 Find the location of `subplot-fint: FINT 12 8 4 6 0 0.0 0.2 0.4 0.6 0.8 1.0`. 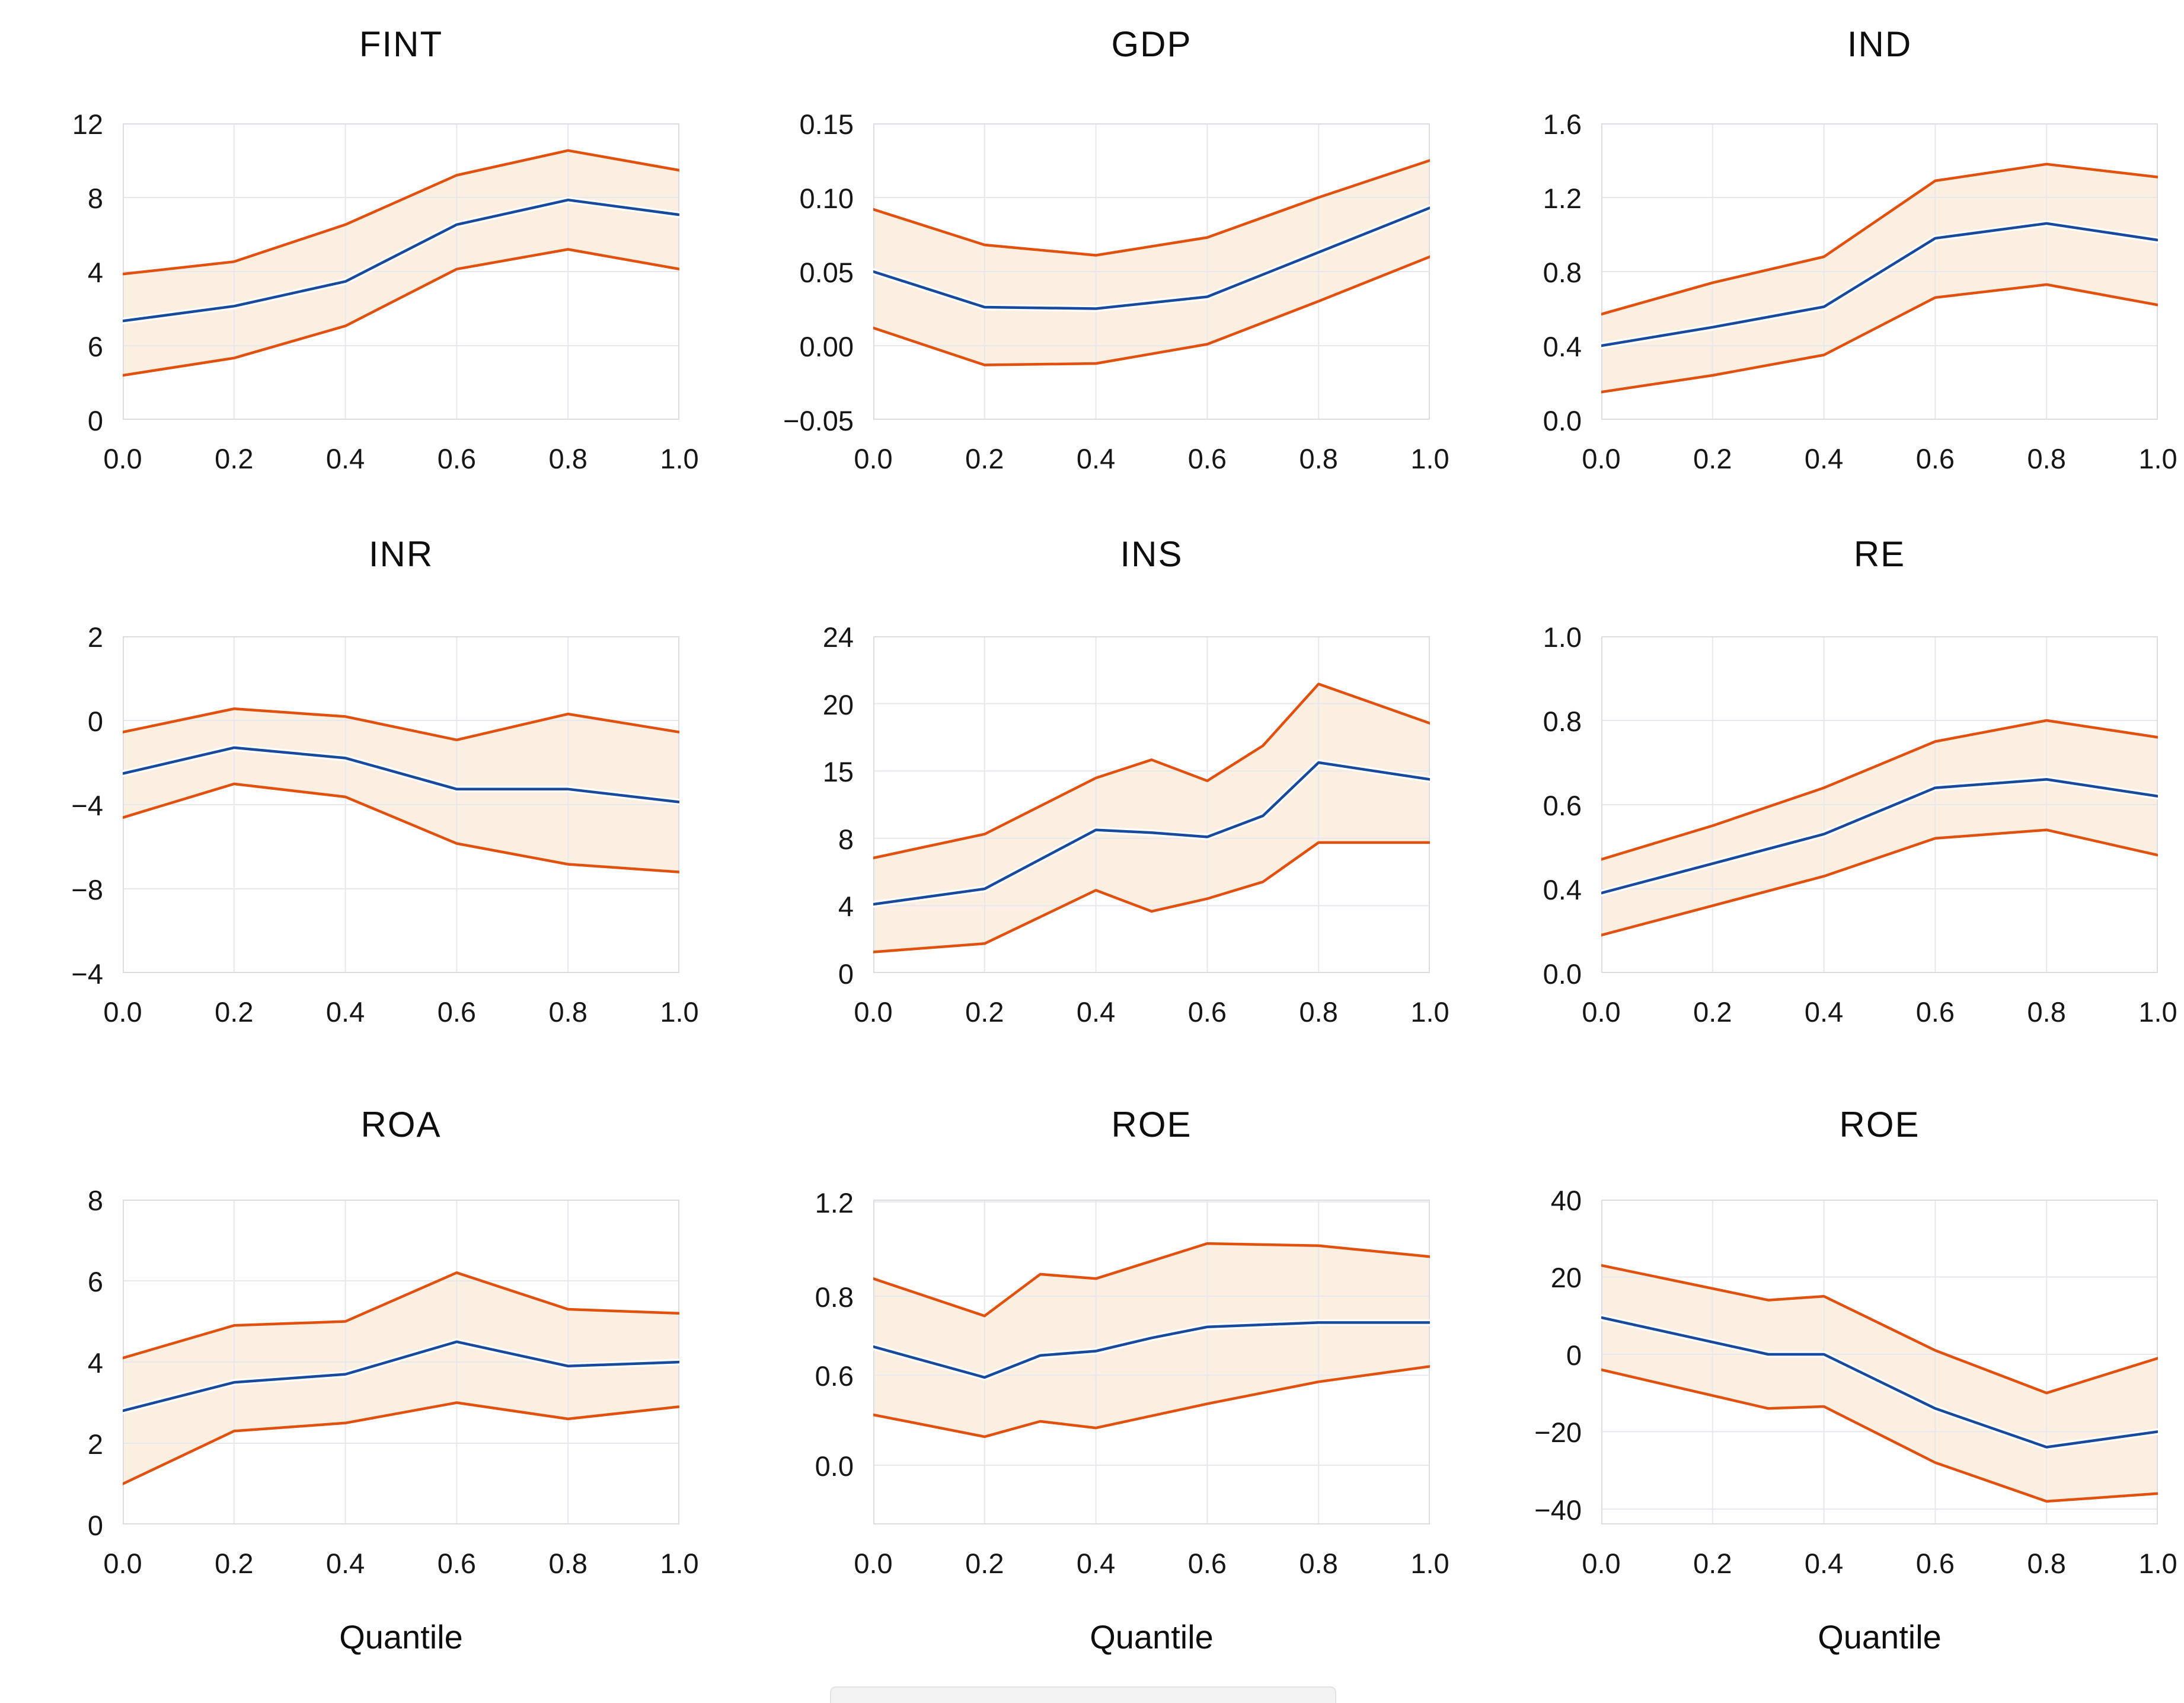

subplot-fint: FINT 12 8 4 6 0 0.0 0.2 0.4 0.6 0.8 1.0 is located at coordinates (364, 255).